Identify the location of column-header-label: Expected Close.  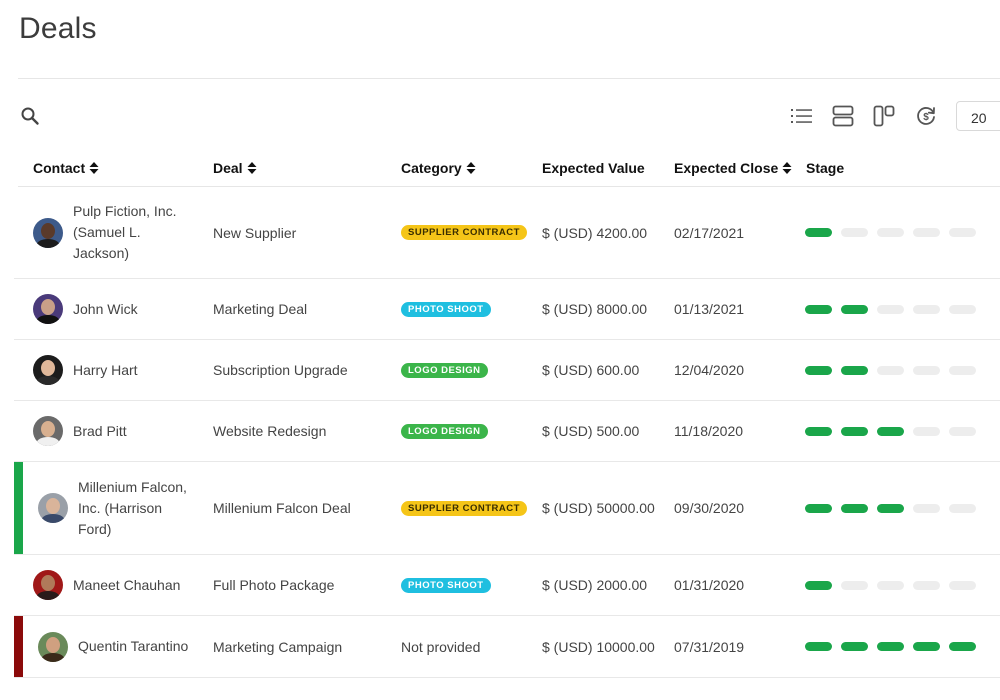
(726, 168).